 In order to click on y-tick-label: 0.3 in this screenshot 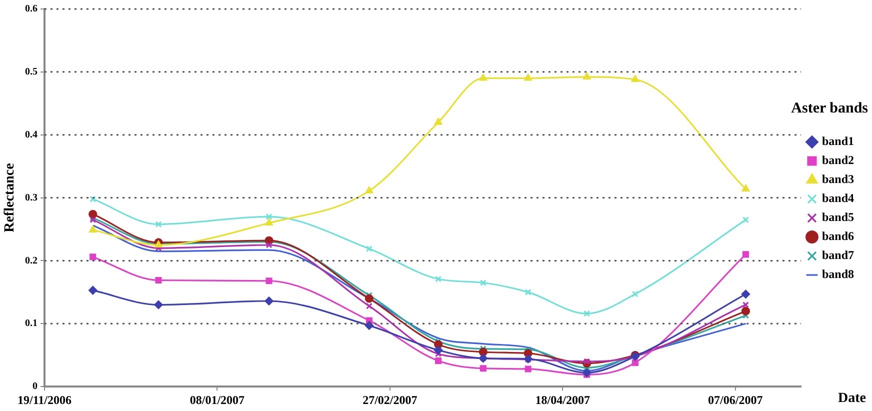, I will do `click(31, 198)`.